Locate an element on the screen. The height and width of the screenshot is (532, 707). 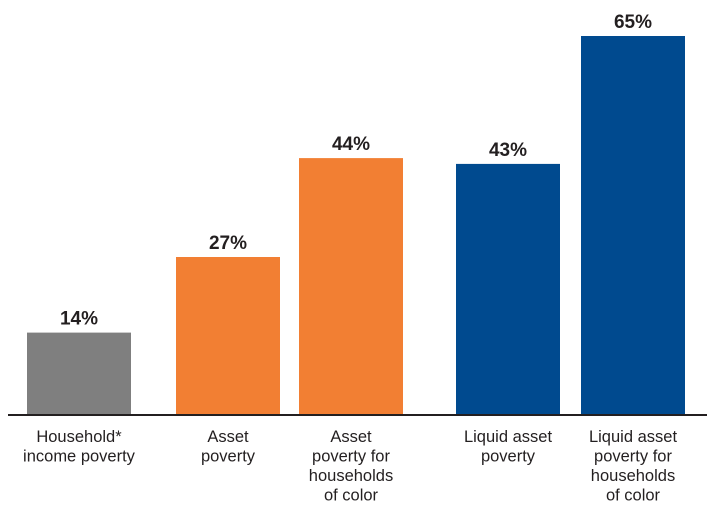
category-label-2: Asset poverty is located at coordinates (228, 447).